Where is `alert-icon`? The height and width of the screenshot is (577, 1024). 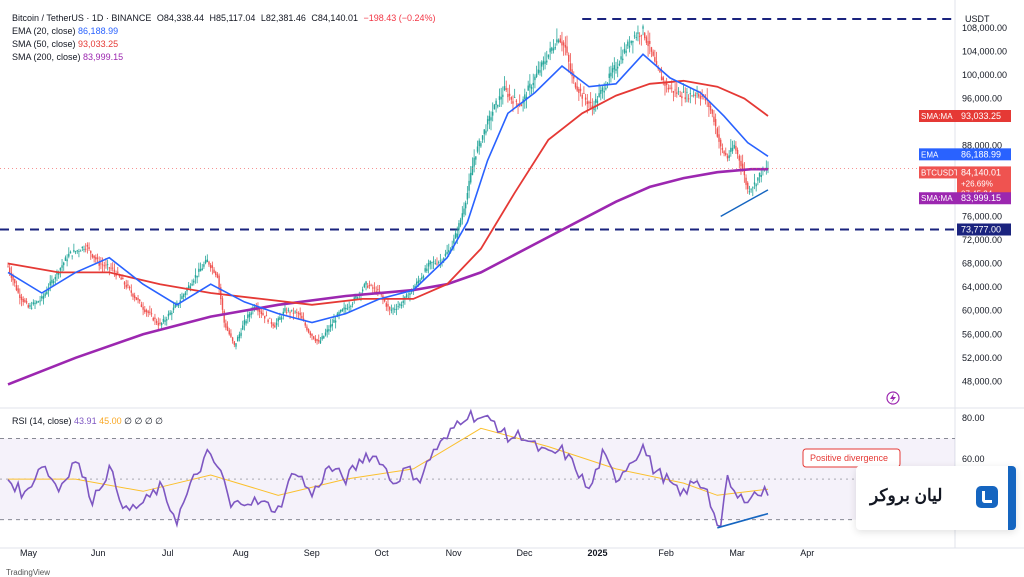
alert-icon is located at coordinates (893, 398).